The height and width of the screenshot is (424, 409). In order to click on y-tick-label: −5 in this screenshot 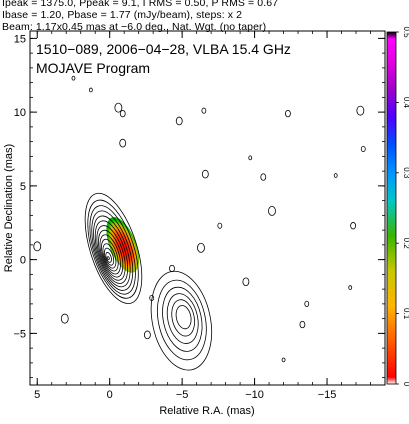, I will do `click(19, 334)`.